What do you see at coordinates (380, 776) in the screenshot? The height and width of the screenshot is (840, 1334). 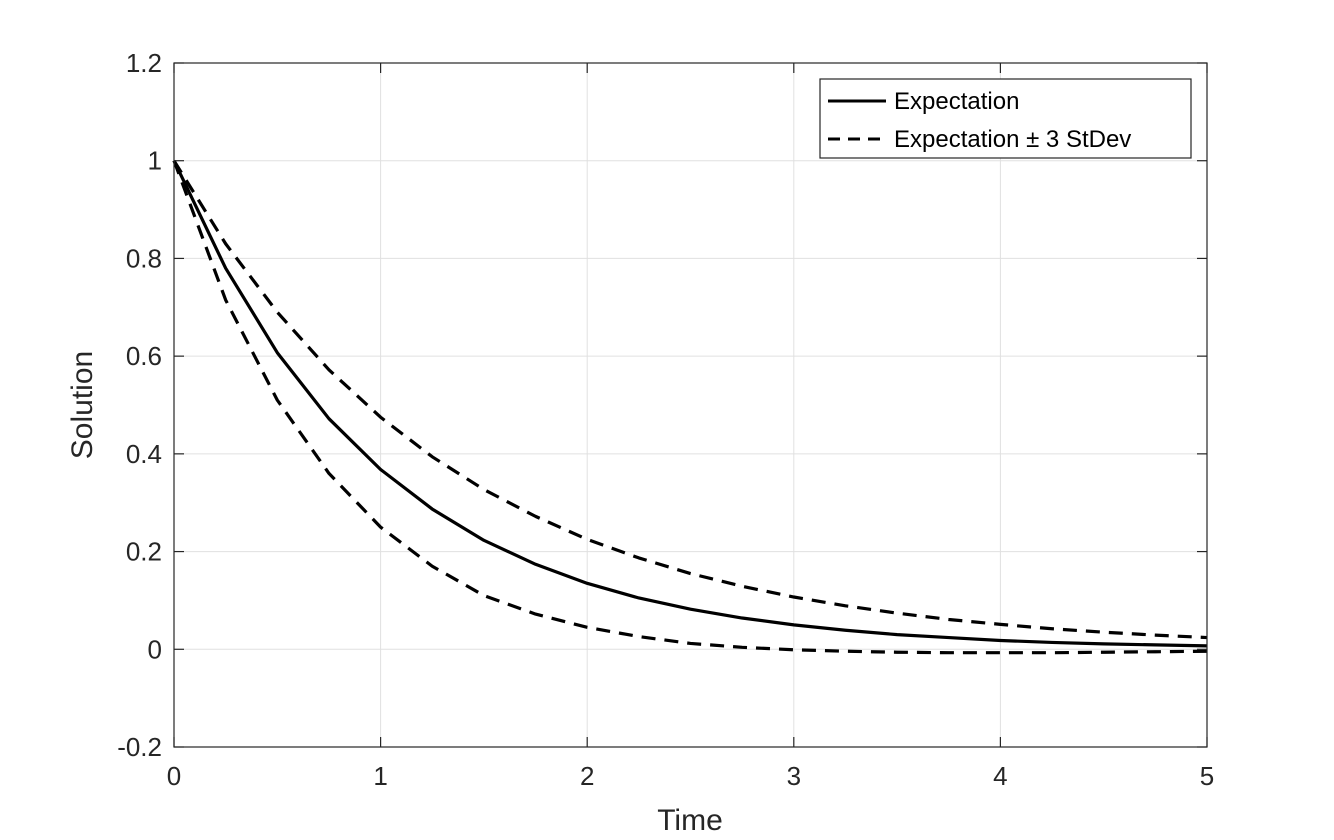 I see `x-tick-label: 1` at bounding box center [380, 776].